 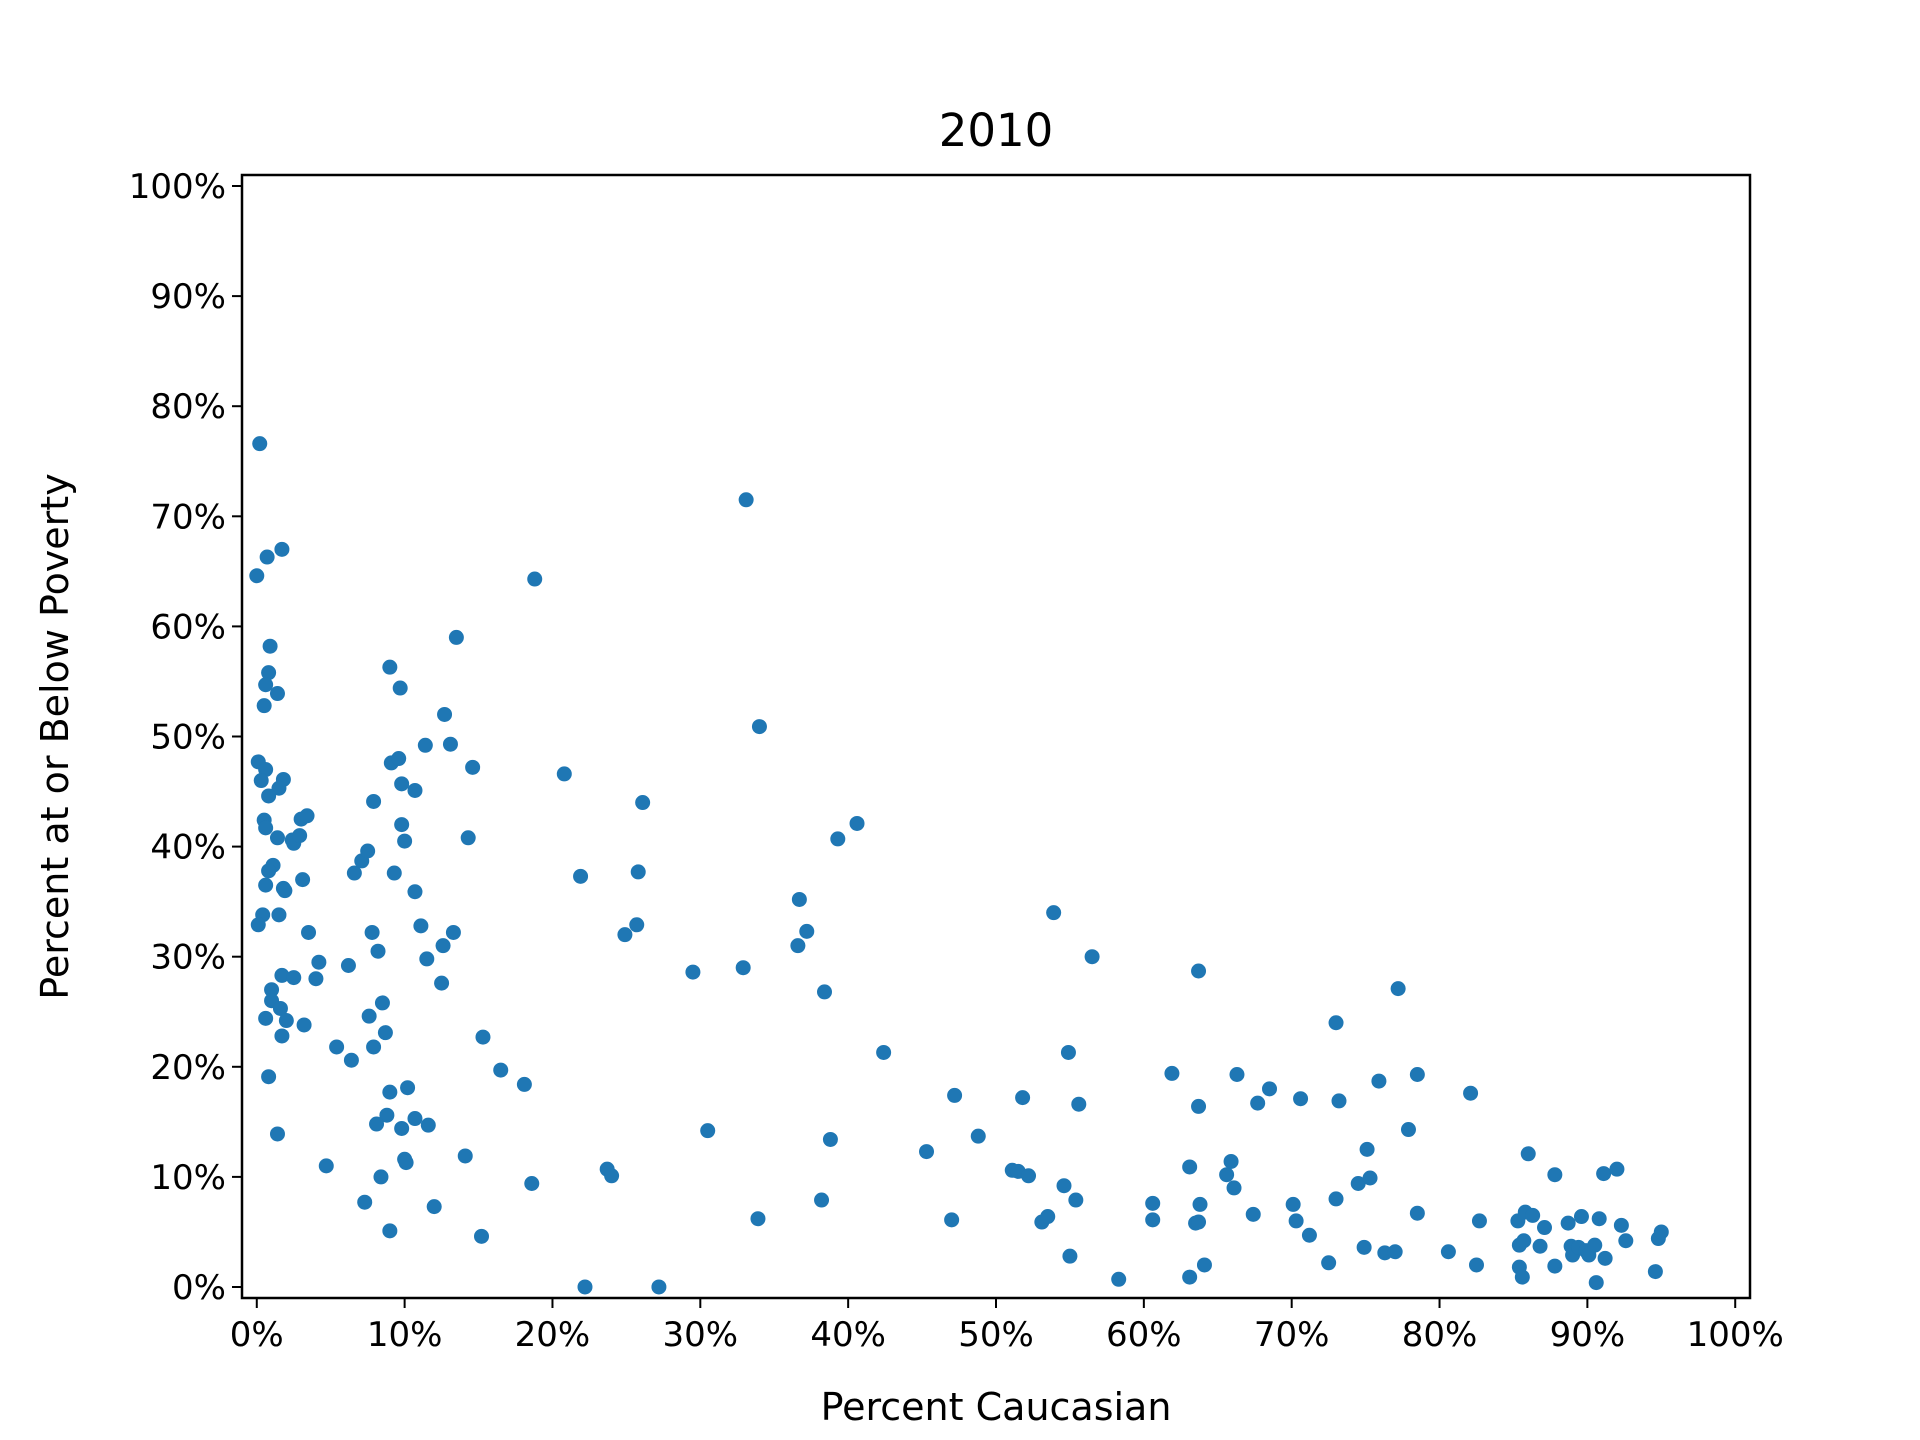 I want to click on x-tick-label: 40%, so click(x=848, y=1335).